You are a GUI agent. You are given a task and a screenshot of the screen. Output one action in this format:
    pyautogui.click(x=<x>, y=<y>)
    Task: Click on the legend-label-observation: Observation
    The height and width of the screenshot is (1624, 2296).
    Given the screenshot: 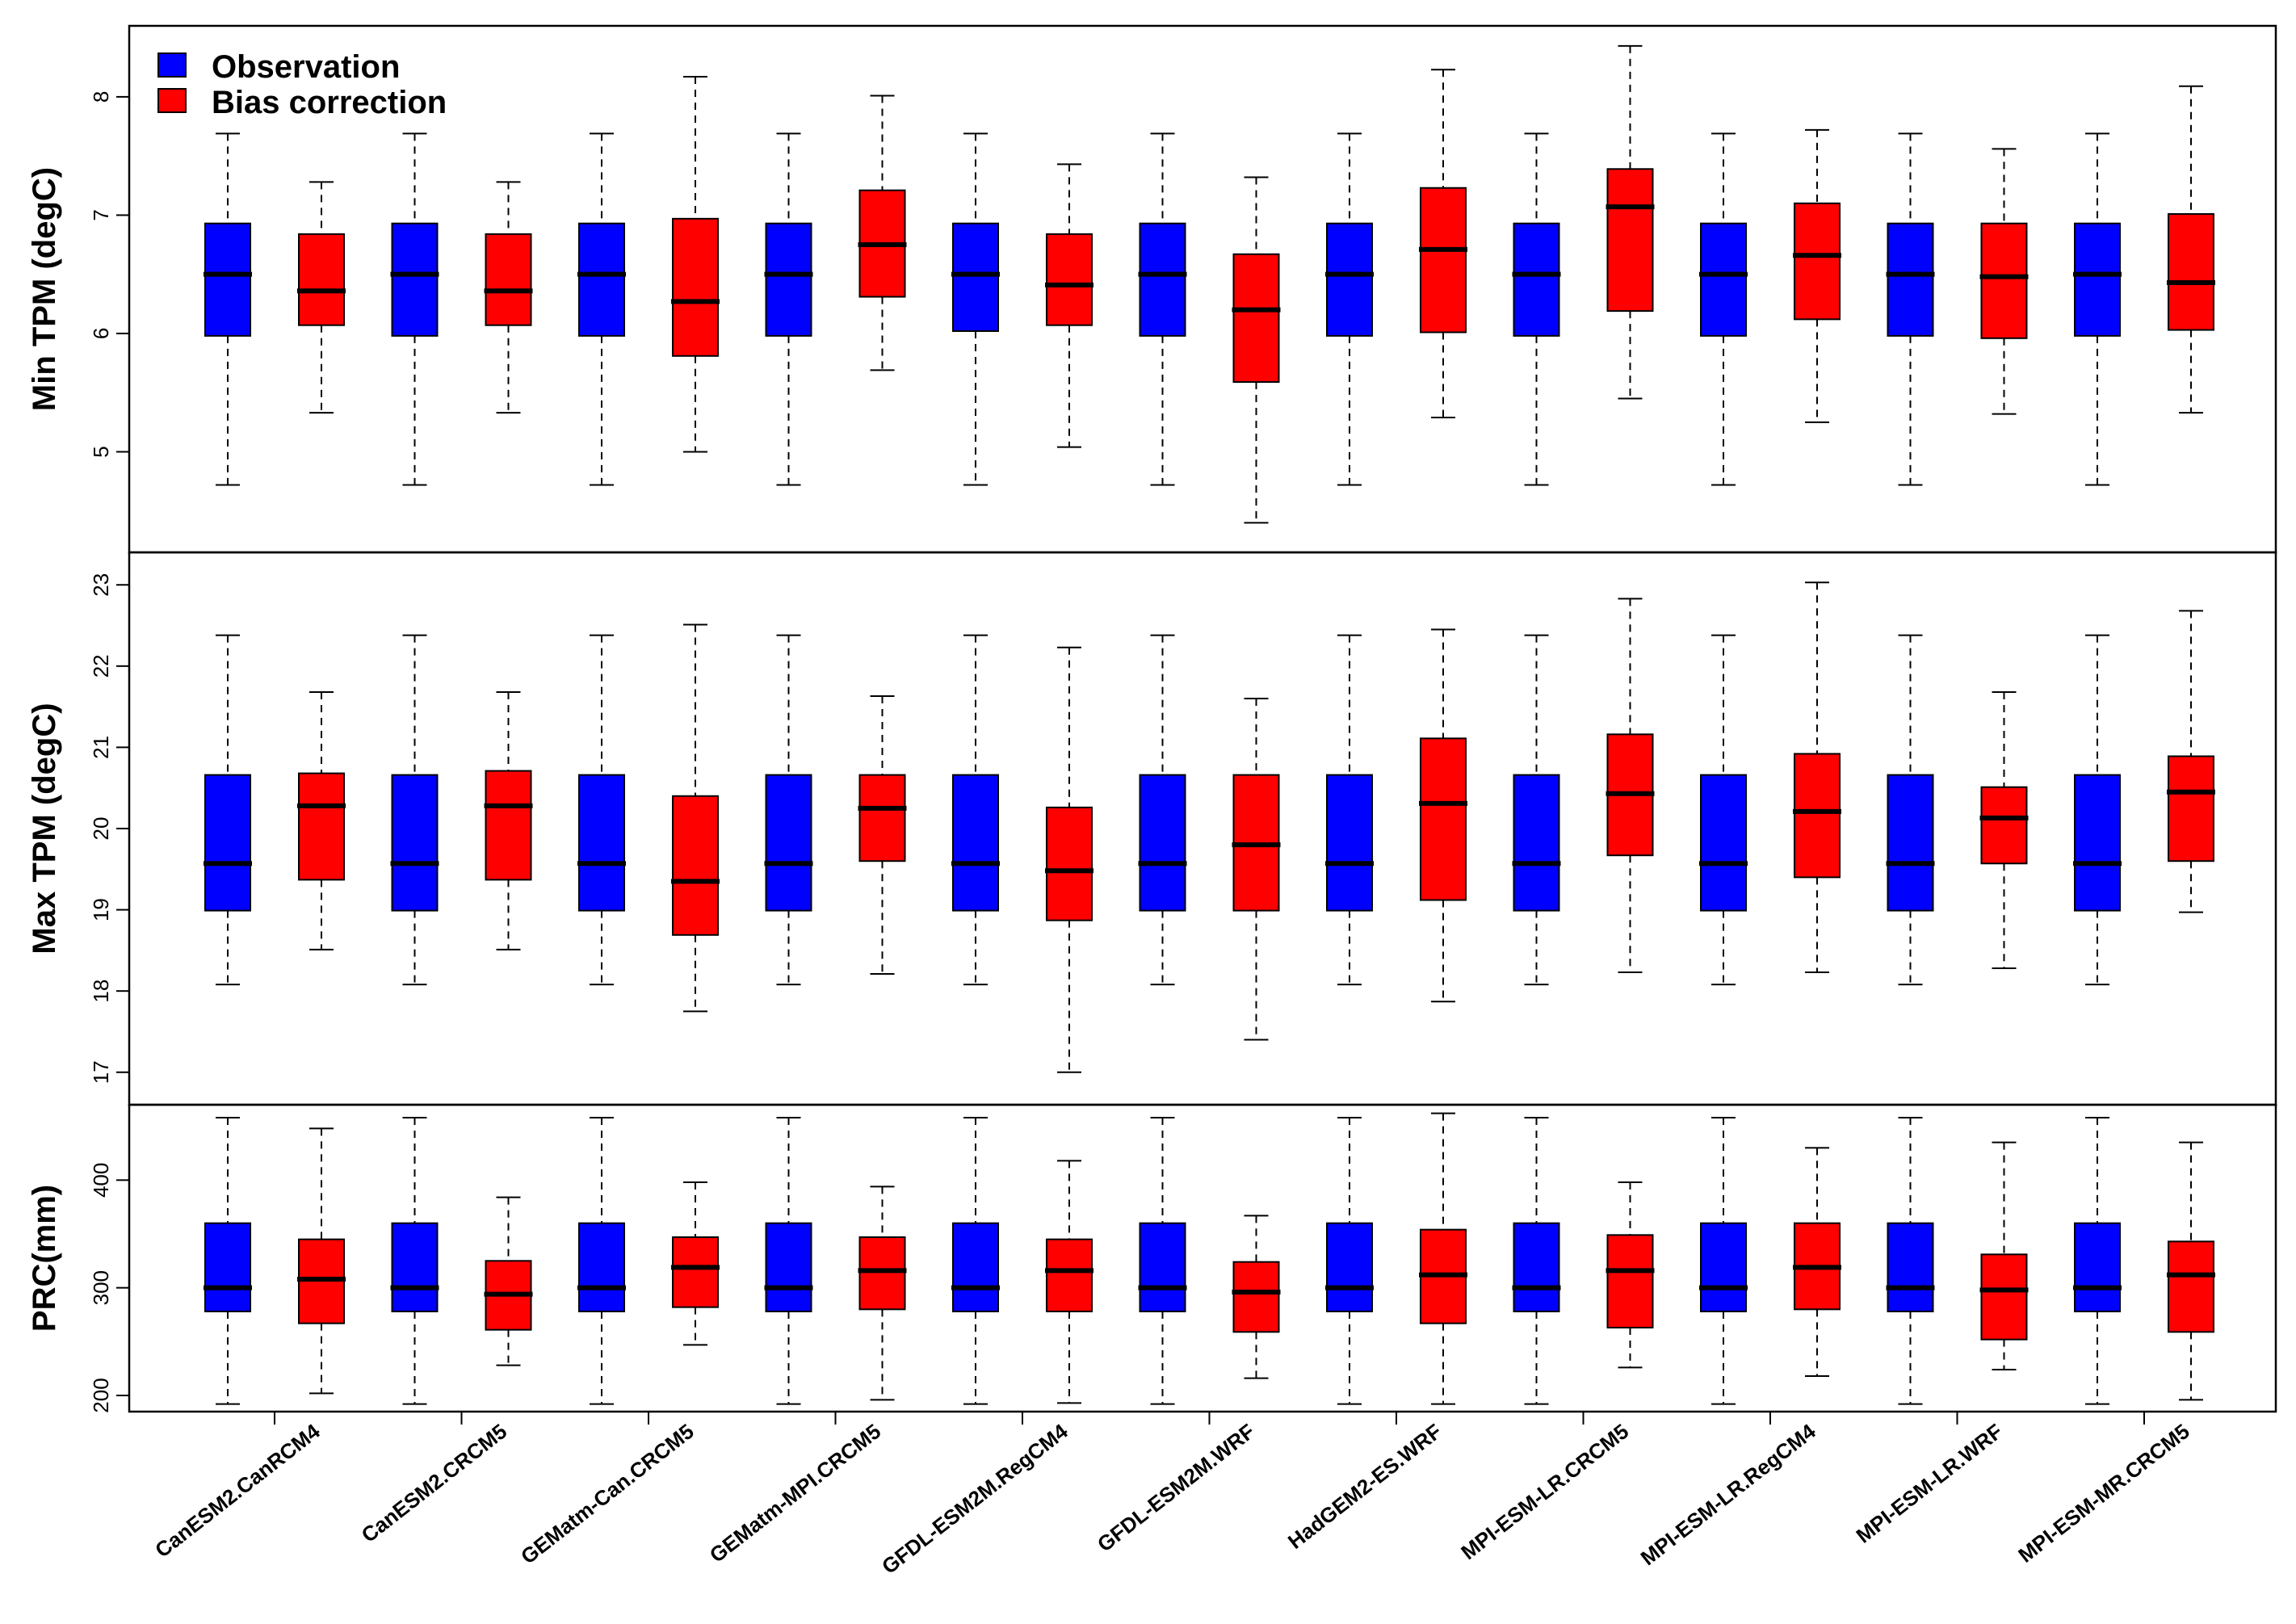 What is the action you would take?
    pyautogui.click(x=306, y=67)
    